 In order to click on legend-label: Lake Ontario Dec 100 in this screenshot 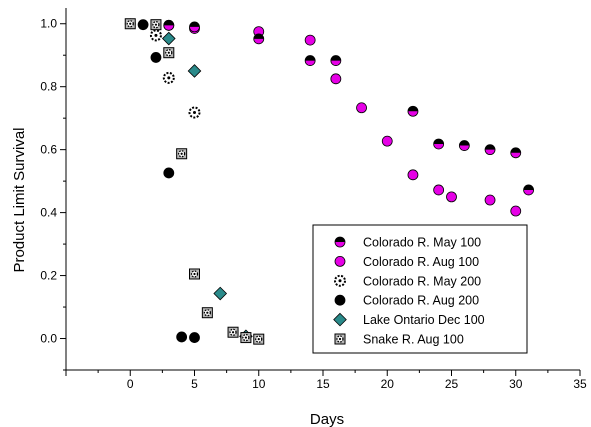, I will do `click(424, 320)`.